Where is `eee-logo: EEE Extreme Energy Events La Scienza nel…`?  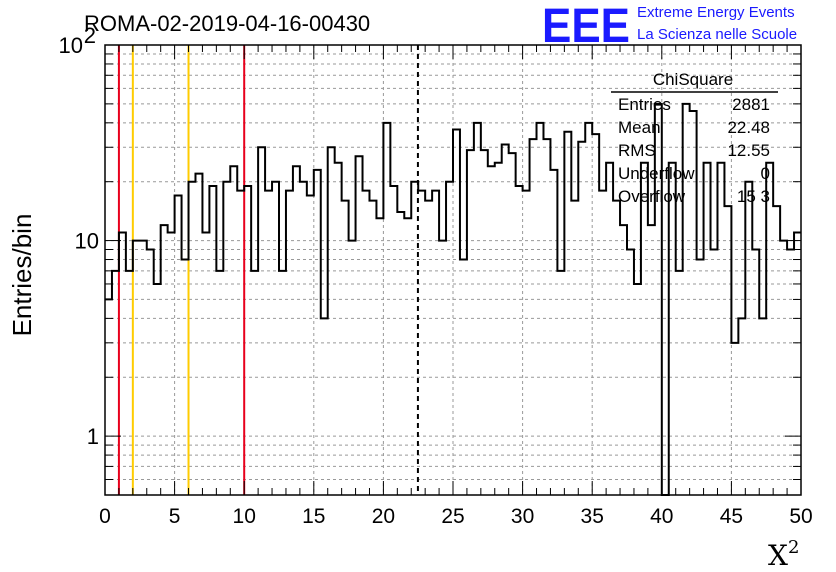
eee-logo: EEE Extreme Energy Events La Scienza nel… is located at coordinates (669, 26).